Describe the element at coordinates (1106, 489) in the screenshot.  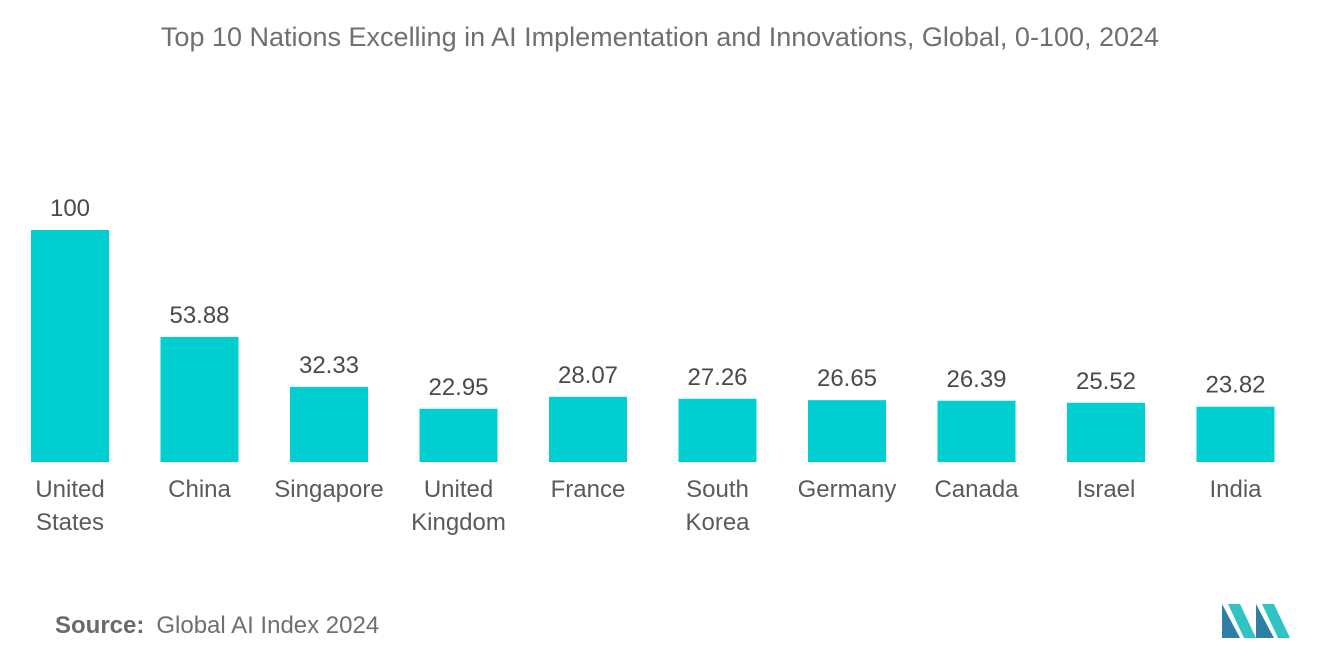
I see `category-label: Israel` at that location.